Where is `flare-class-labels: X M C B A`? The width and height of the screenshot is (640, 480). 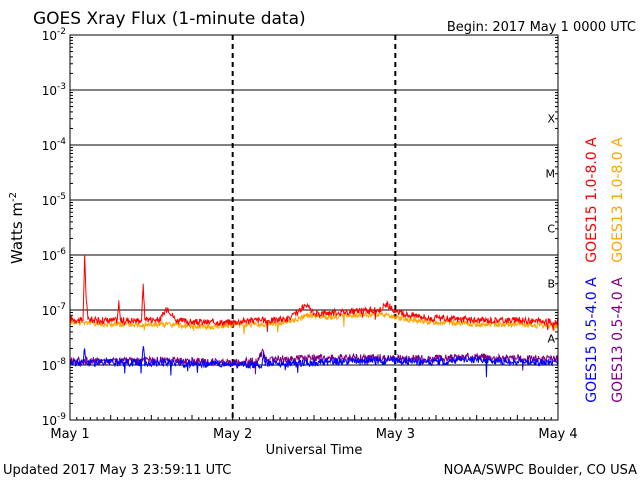
flare-class-labels: X M C B A is located at coordinates (551, 229).